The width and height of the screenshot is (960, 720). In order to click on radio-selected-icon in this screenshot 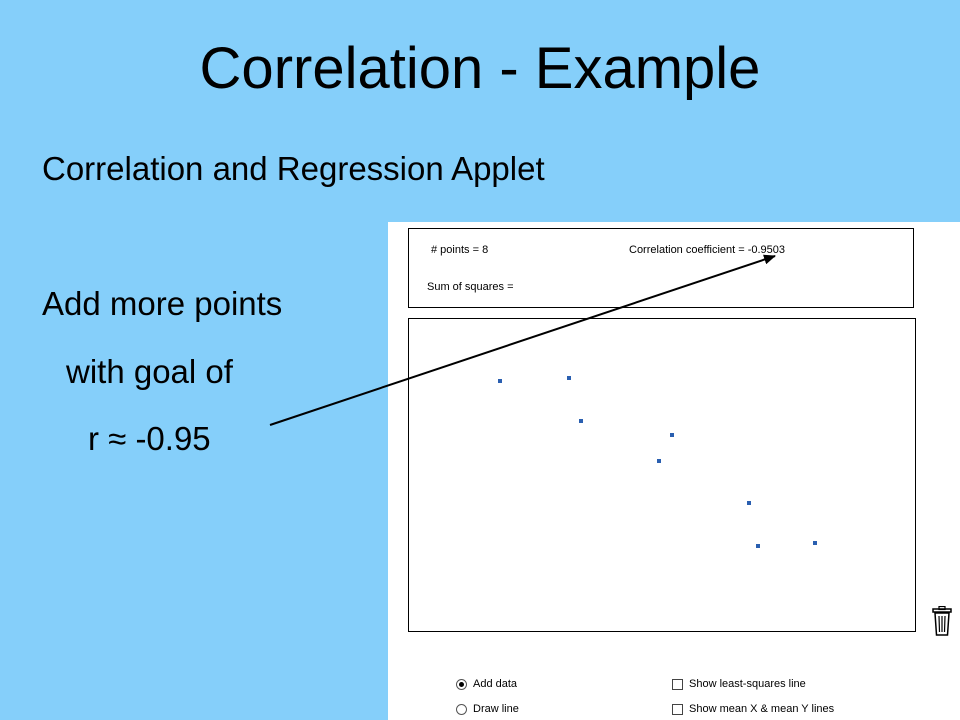, I will do `click(461, 684)`.